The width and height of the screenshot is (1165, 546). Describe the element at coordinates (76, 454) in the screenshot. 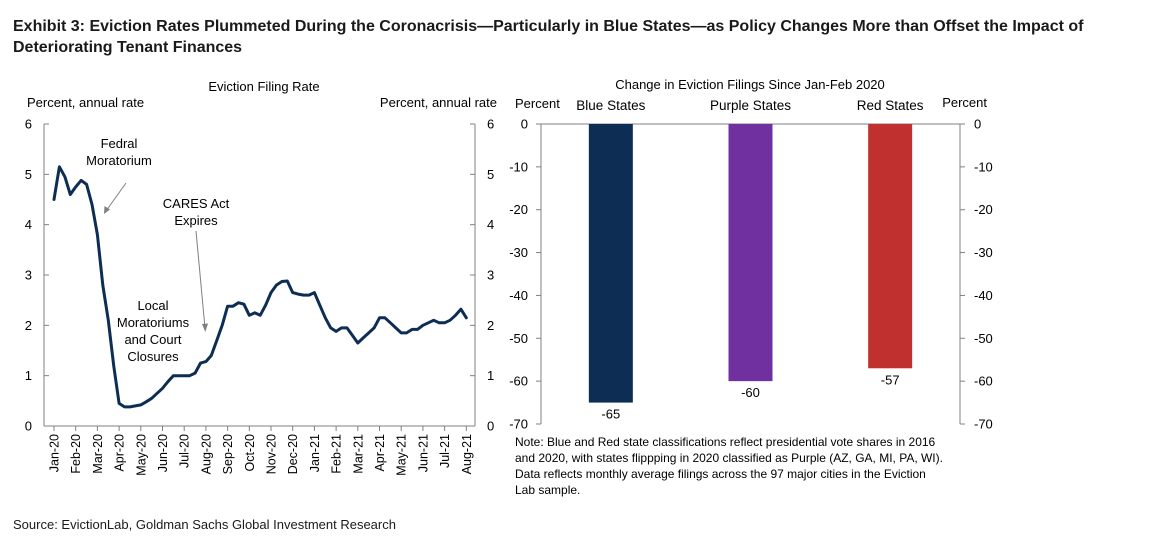

I see `x-tick-label: Feb-20` at that location.